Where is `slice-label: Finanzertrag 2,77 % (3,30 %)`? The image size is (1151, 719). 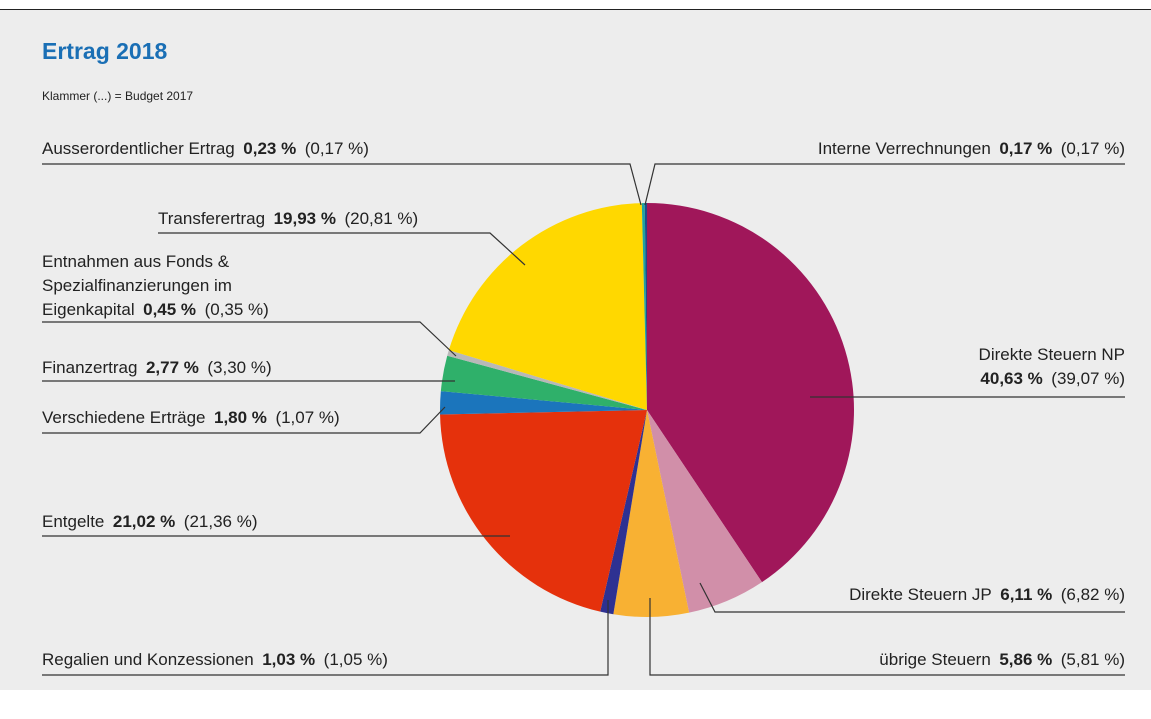 slice-label: Finanzertrag 2,77 % (3,30 %) is located at coordinates (157, 368).